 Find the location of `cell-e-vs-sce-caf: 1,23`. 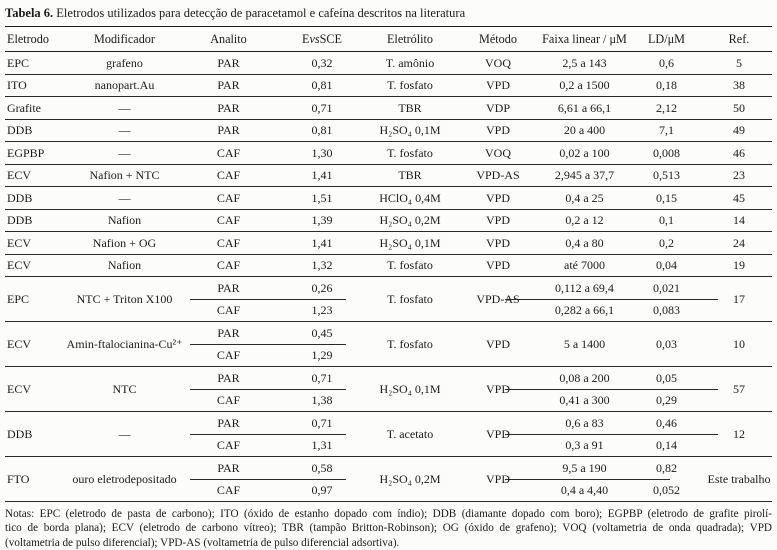

cell-e-vs-sce-caf: 1,23 is located at coordinates (322, 310).